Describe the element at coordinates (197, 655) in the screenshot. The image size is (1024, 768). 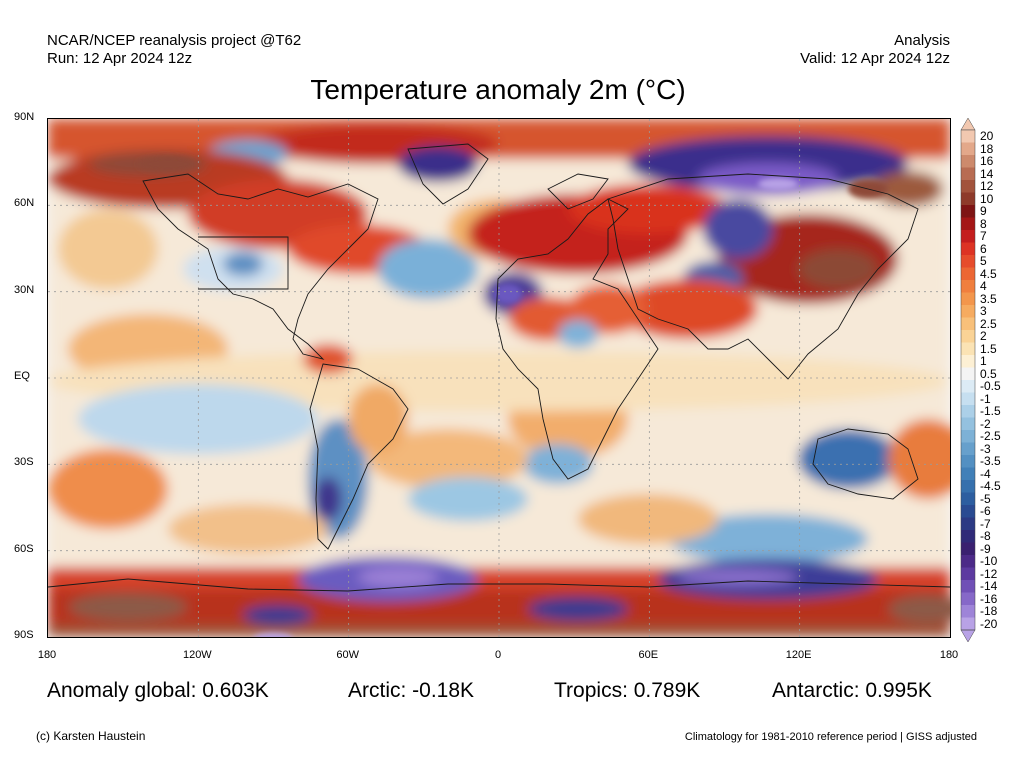
I see `lon-label: 120W` at that location.